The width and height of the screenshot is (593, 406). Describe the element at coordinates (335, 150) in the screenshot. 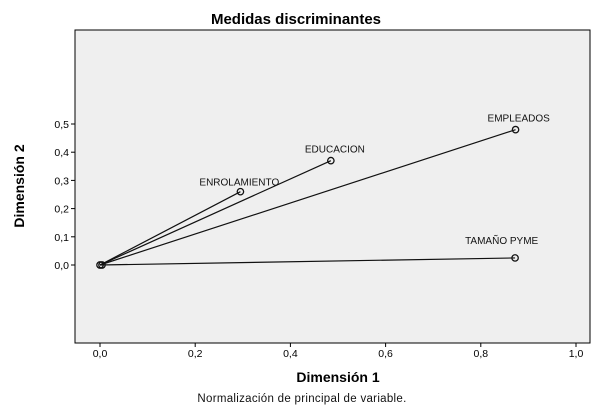

I see `point-label-educacion: EDUCACION` at that location.